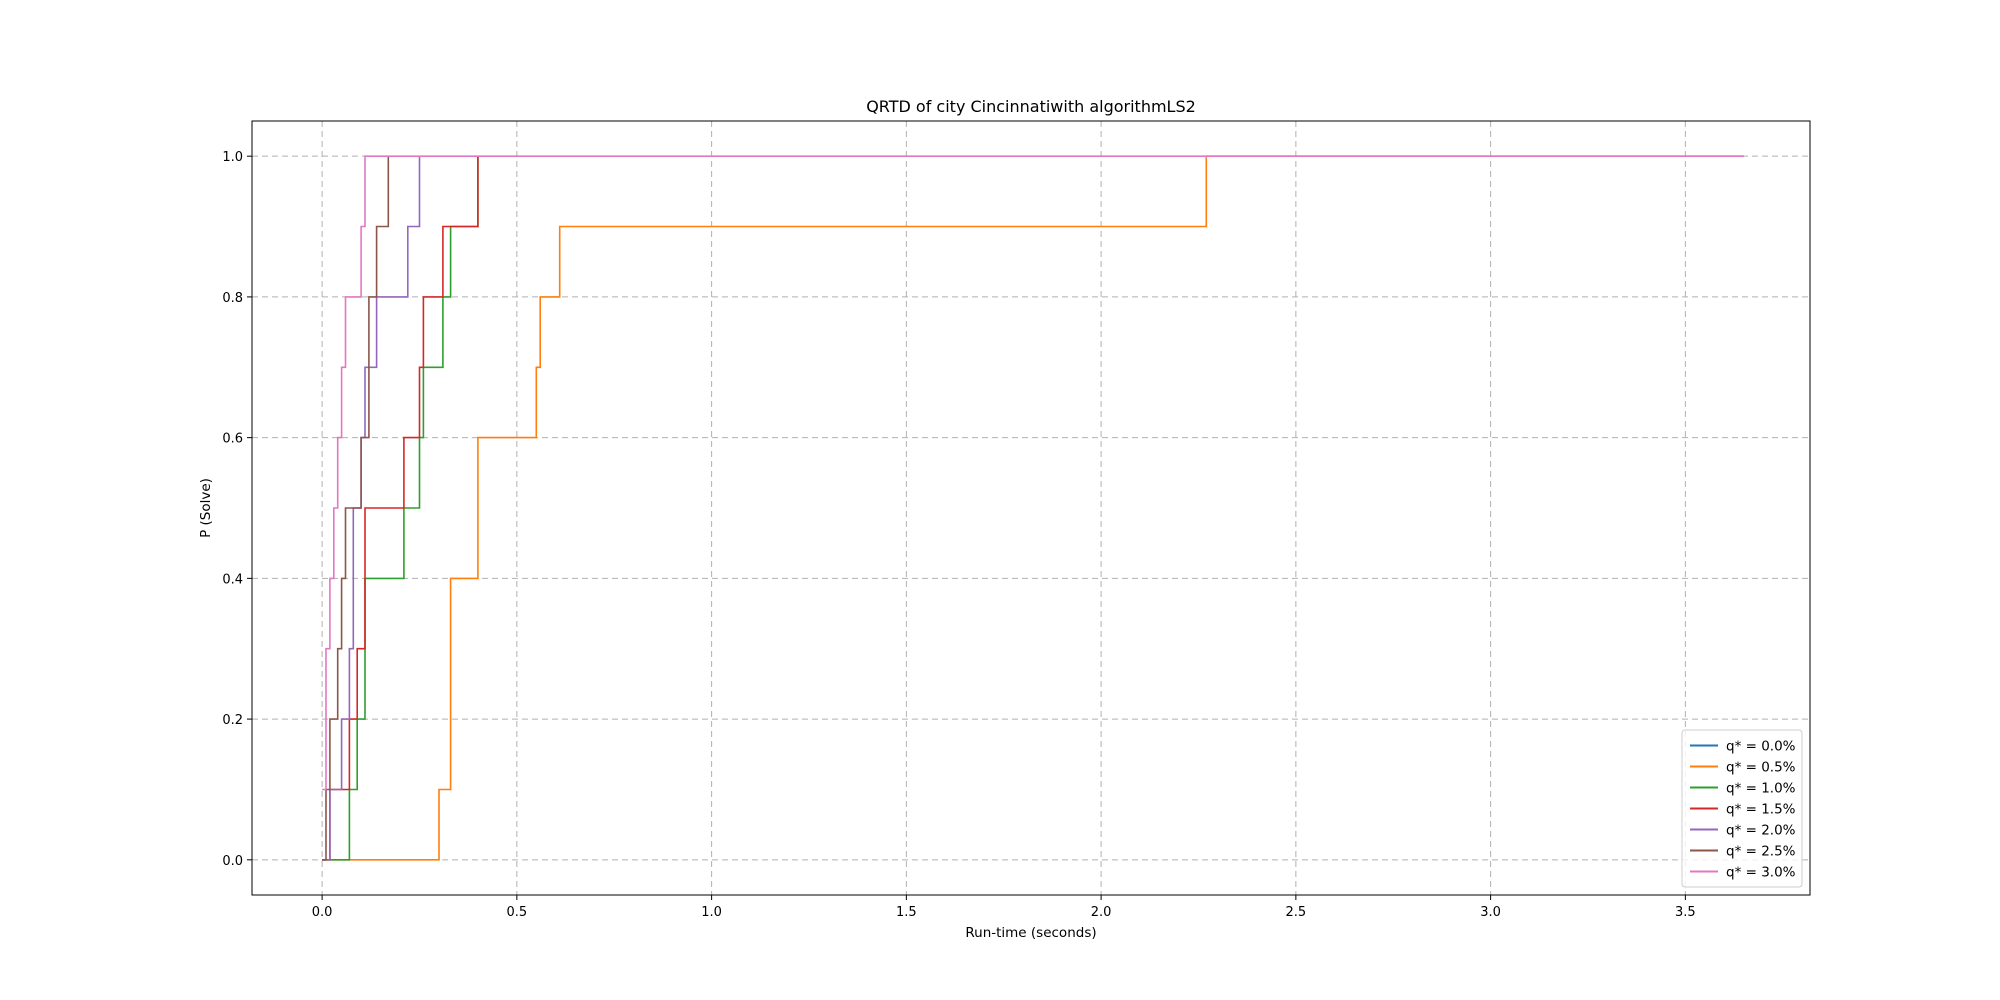 The image size is (2000, 1000). What do you see at coordinates (1685, 912) in the screenshot?
I see `x-tick-label: 3.5` at bounding box center [1685, 912].